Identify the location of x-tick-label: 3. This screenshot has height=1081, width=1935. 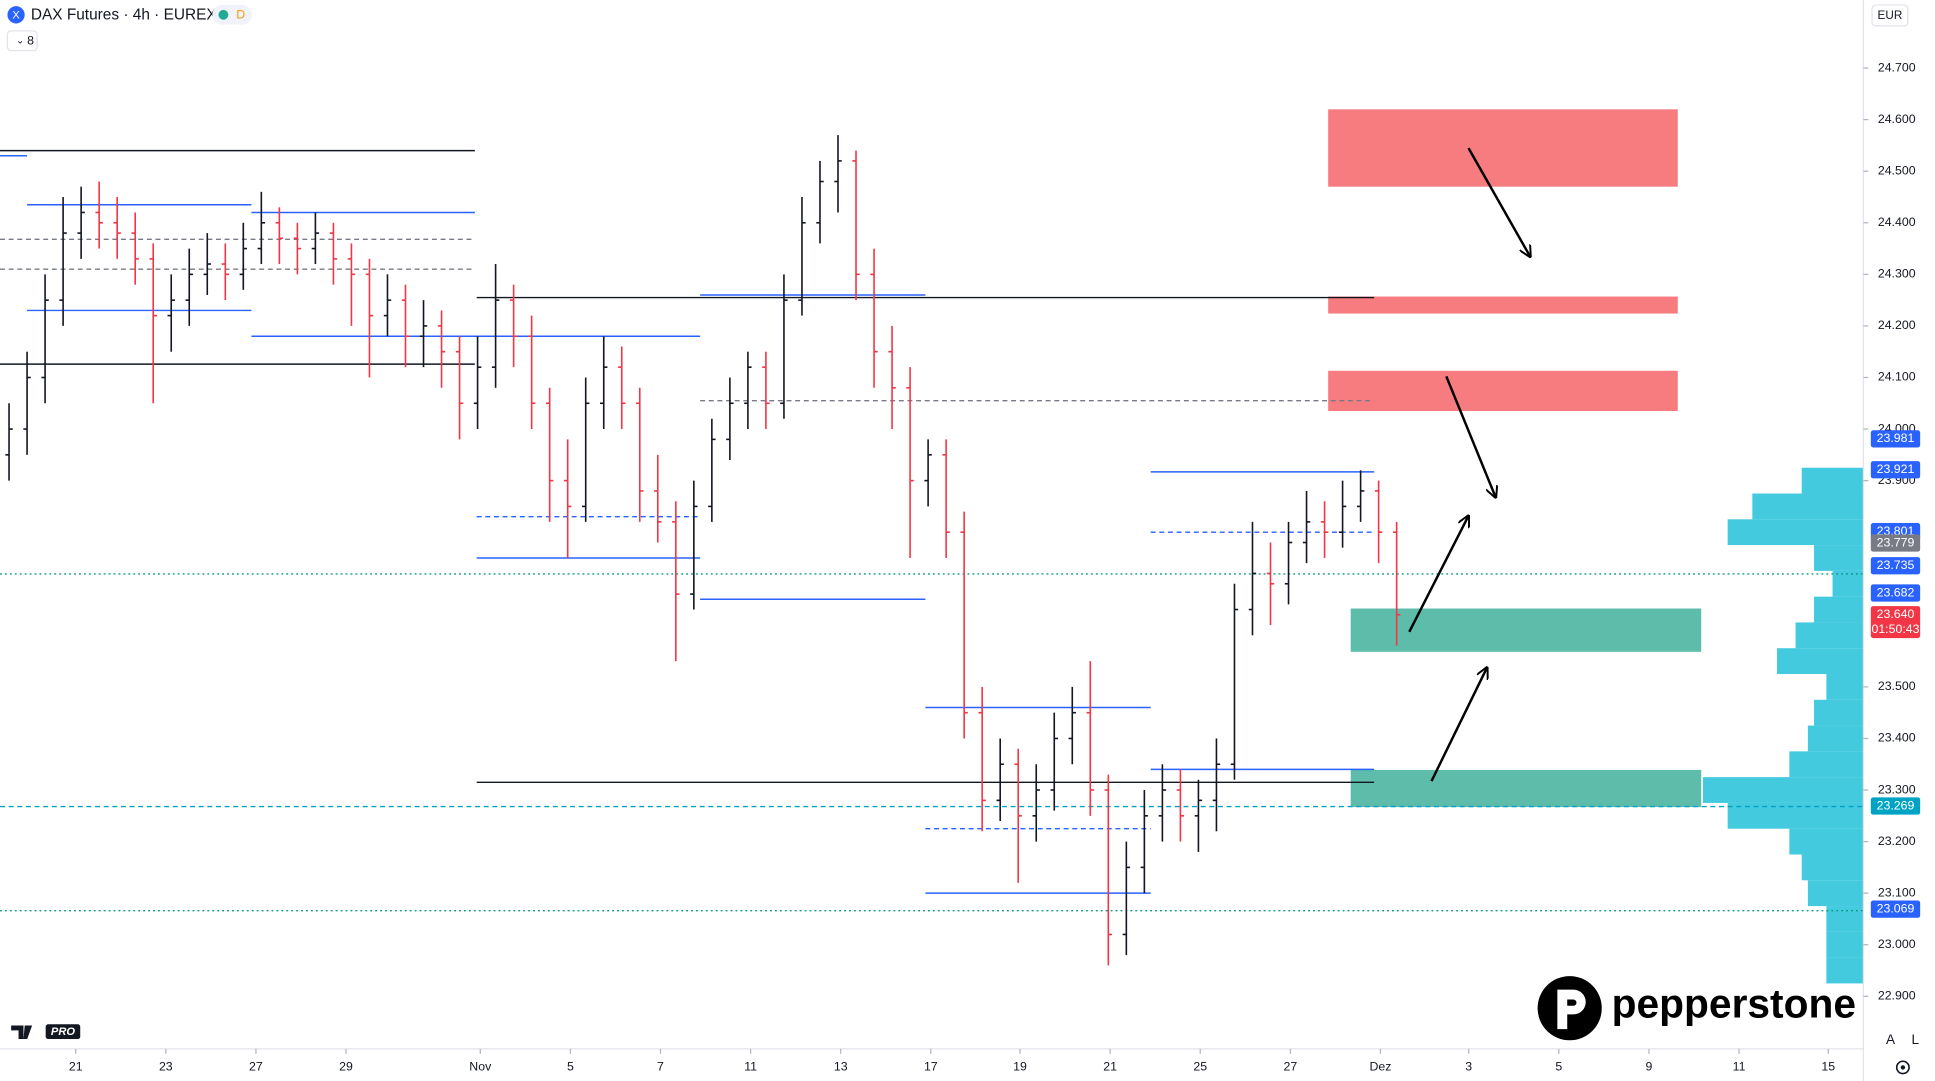
(1468, 1067).